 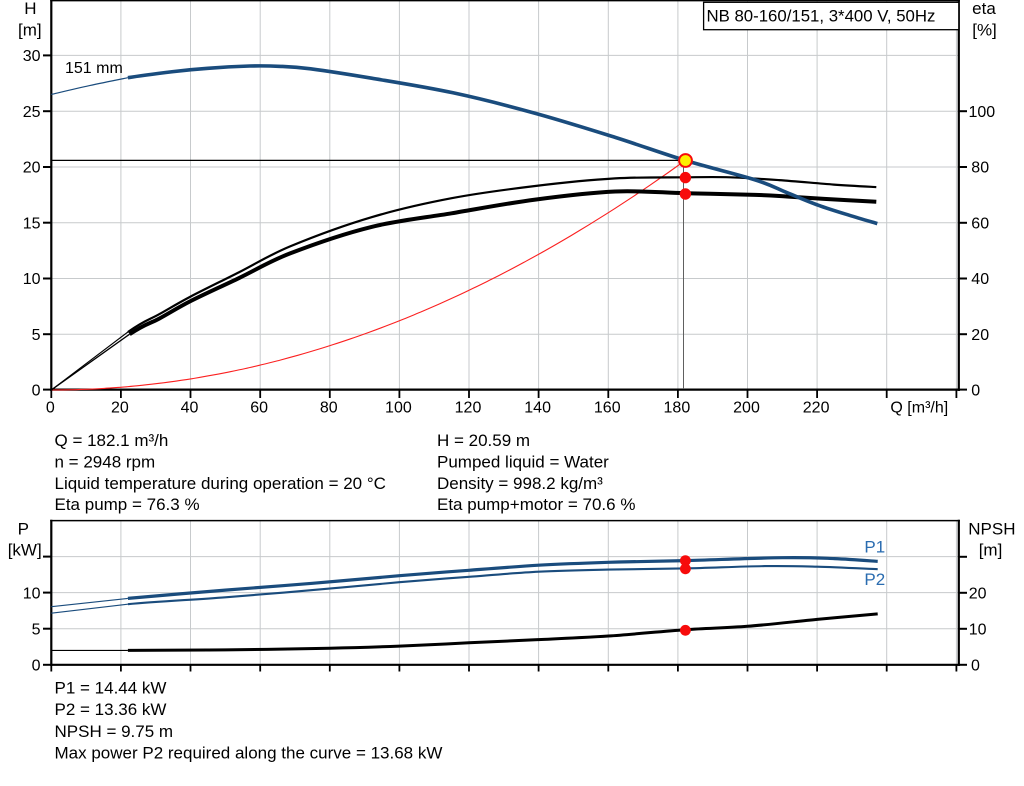 I want to click on svg-text: P1 = 14.44 kW, so click(x=111, y=687).